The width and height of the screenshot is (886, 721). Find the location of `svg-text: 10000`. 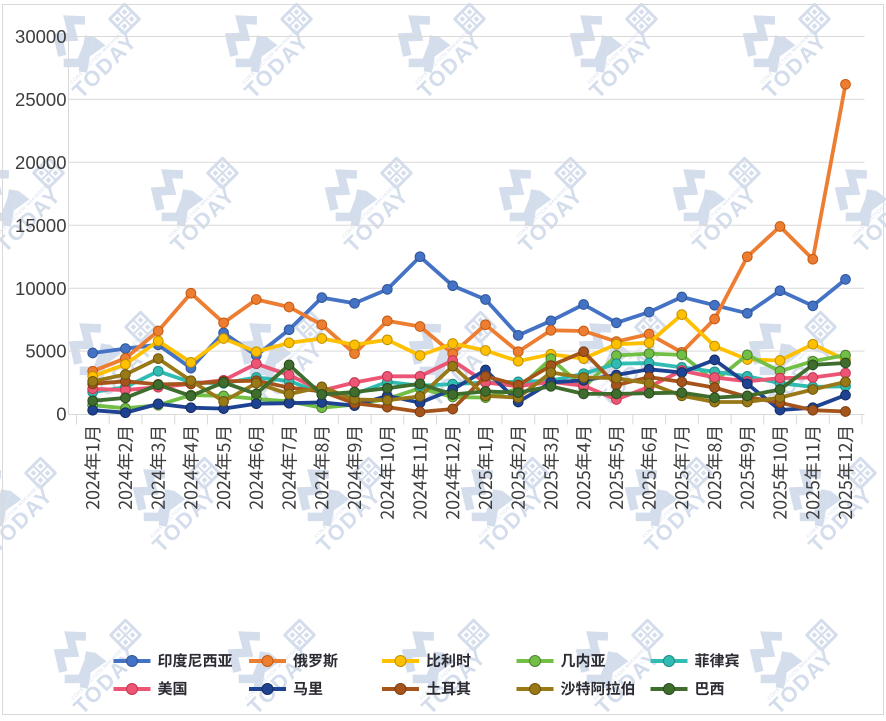

svg-text: 10000 is located at coordinates (40, 288).